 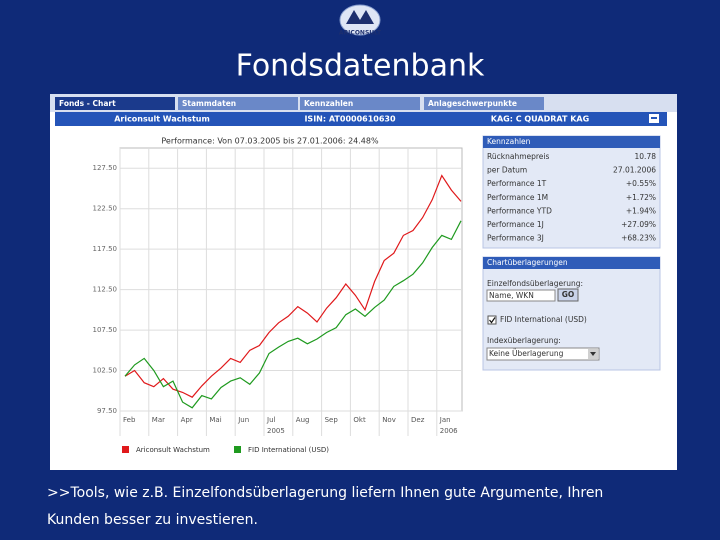 What do you see at coordinates (535, 283) in the screenshot?
I see `overlay-single-label: Einzelfondsüberlagerung:` at bounding box center [535, 283].